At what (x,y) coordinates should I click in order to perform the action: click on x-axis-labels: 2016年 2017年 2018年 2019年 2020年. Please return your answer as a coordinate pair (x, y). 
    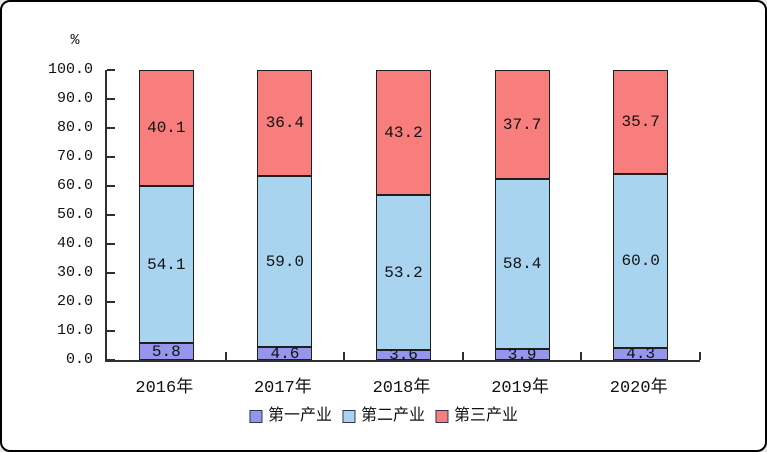
    Looking at the image, I should click on (401, 385).